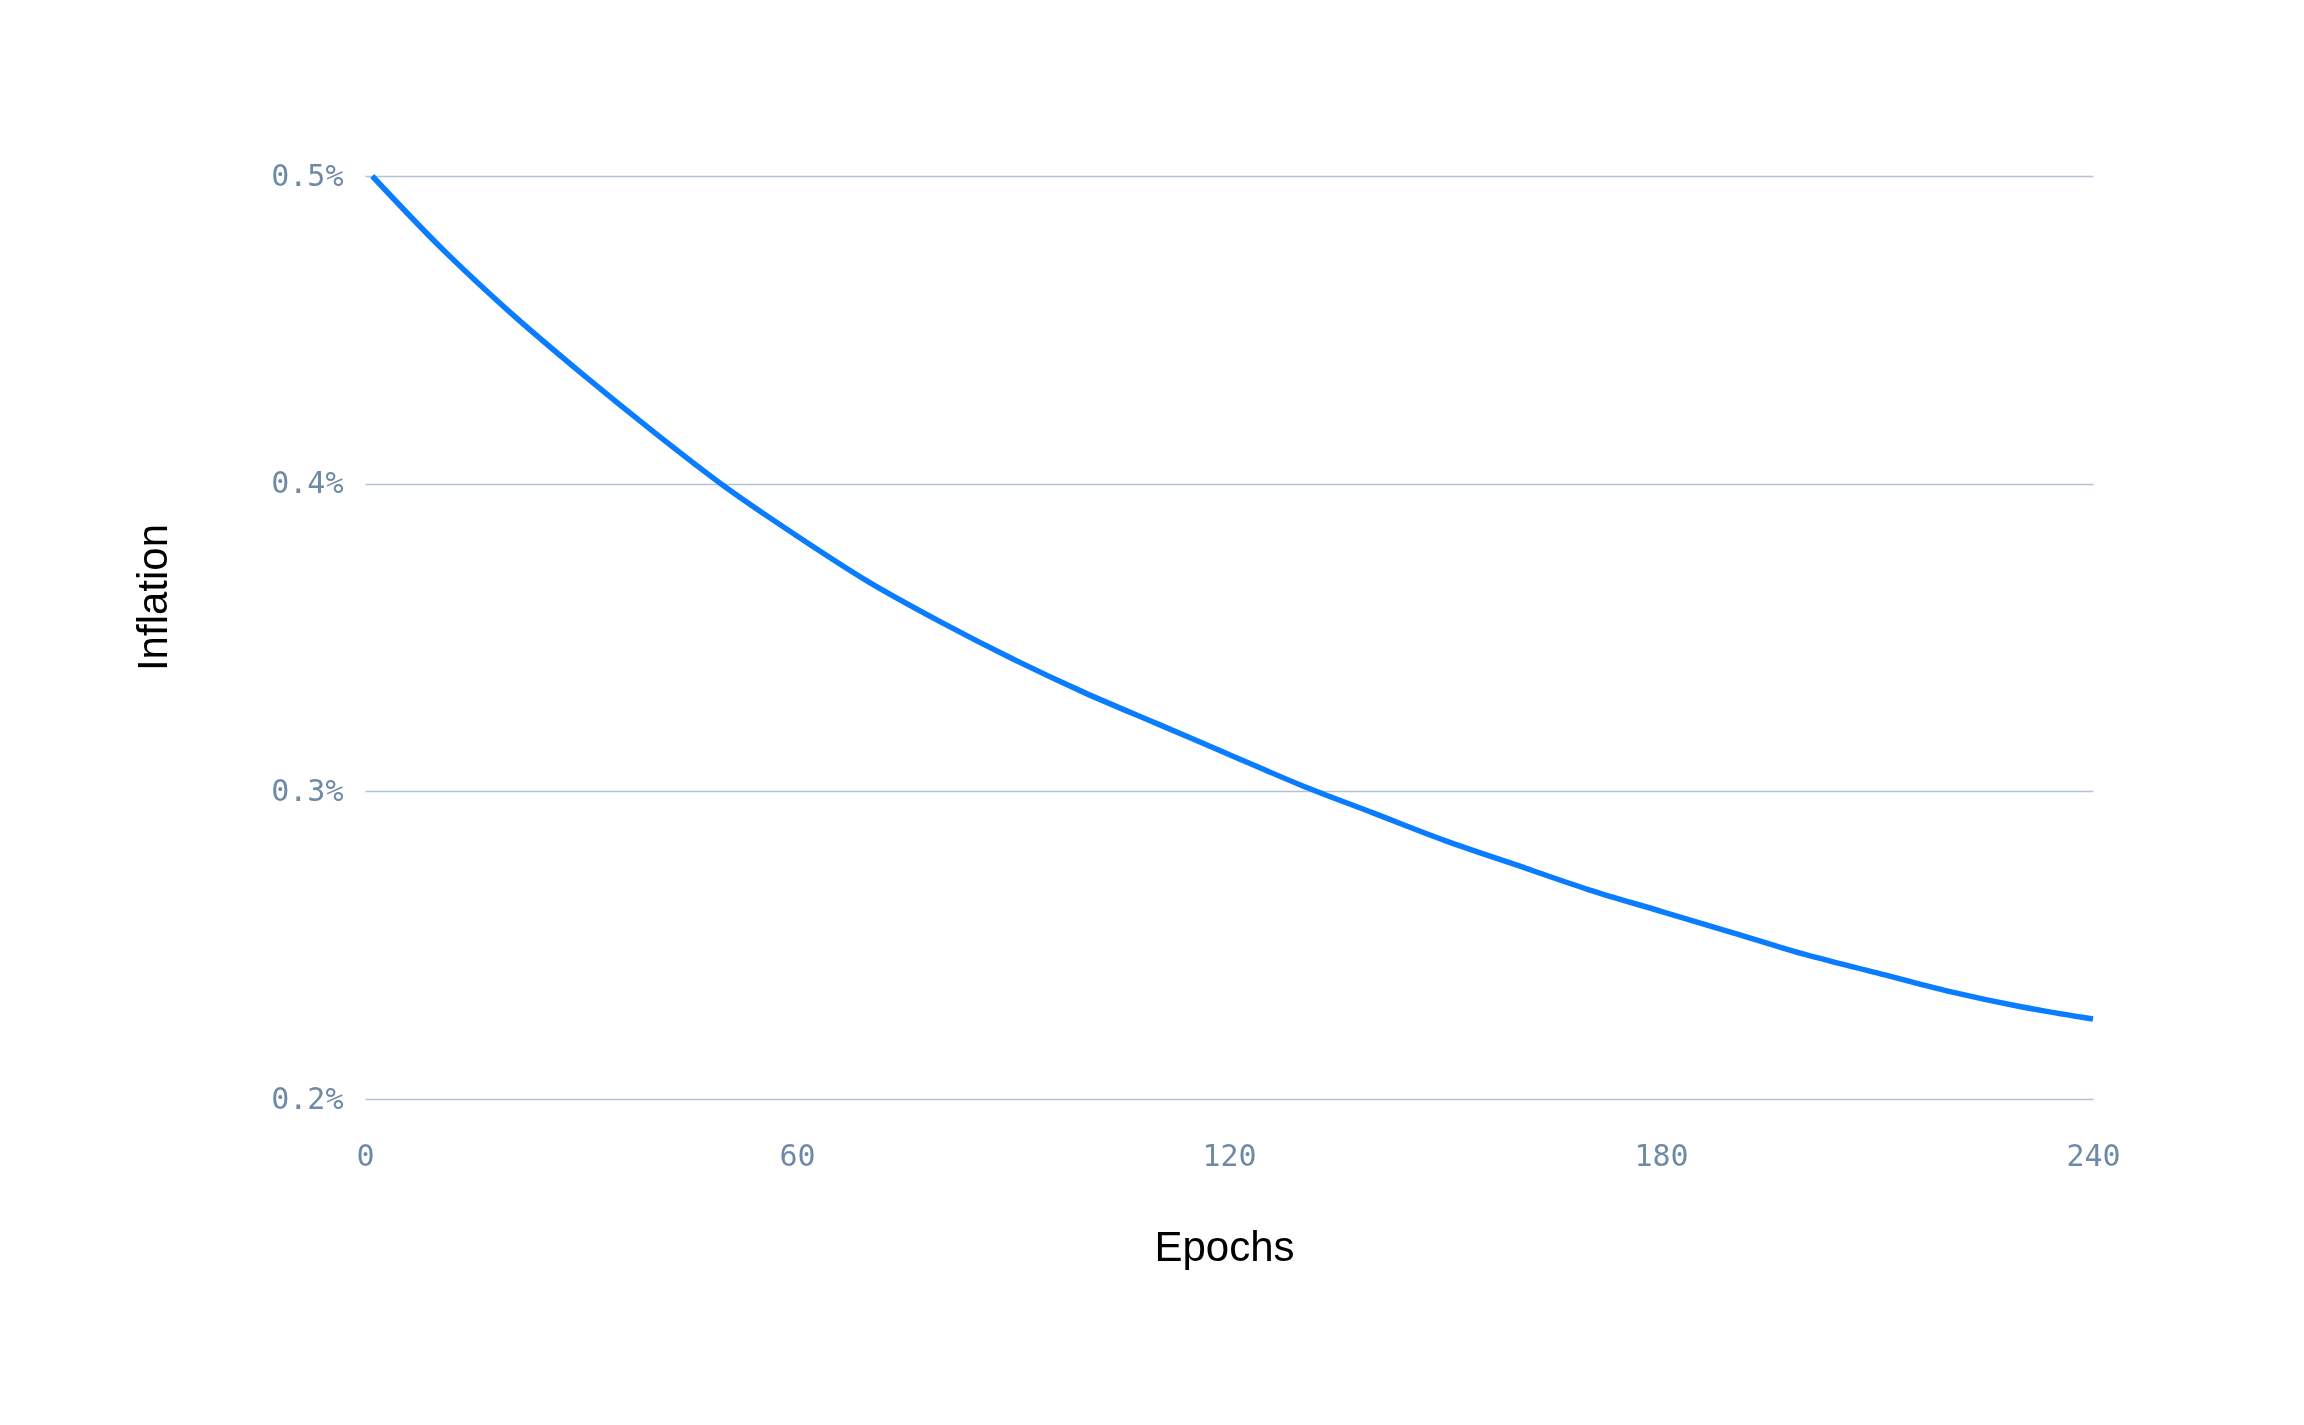  Describe the element at coordinates (797, 1155) in the screenshot. I see `x-tick-label: 60` at that location.